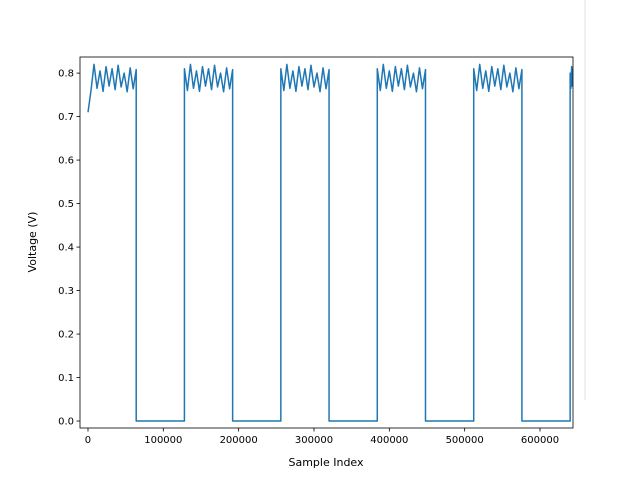 The height and width of the screenshot is (480, 640). Describe the element at coordinates (465, 440) in the screenshot. I see `x-tick-label: 500000` at that location.